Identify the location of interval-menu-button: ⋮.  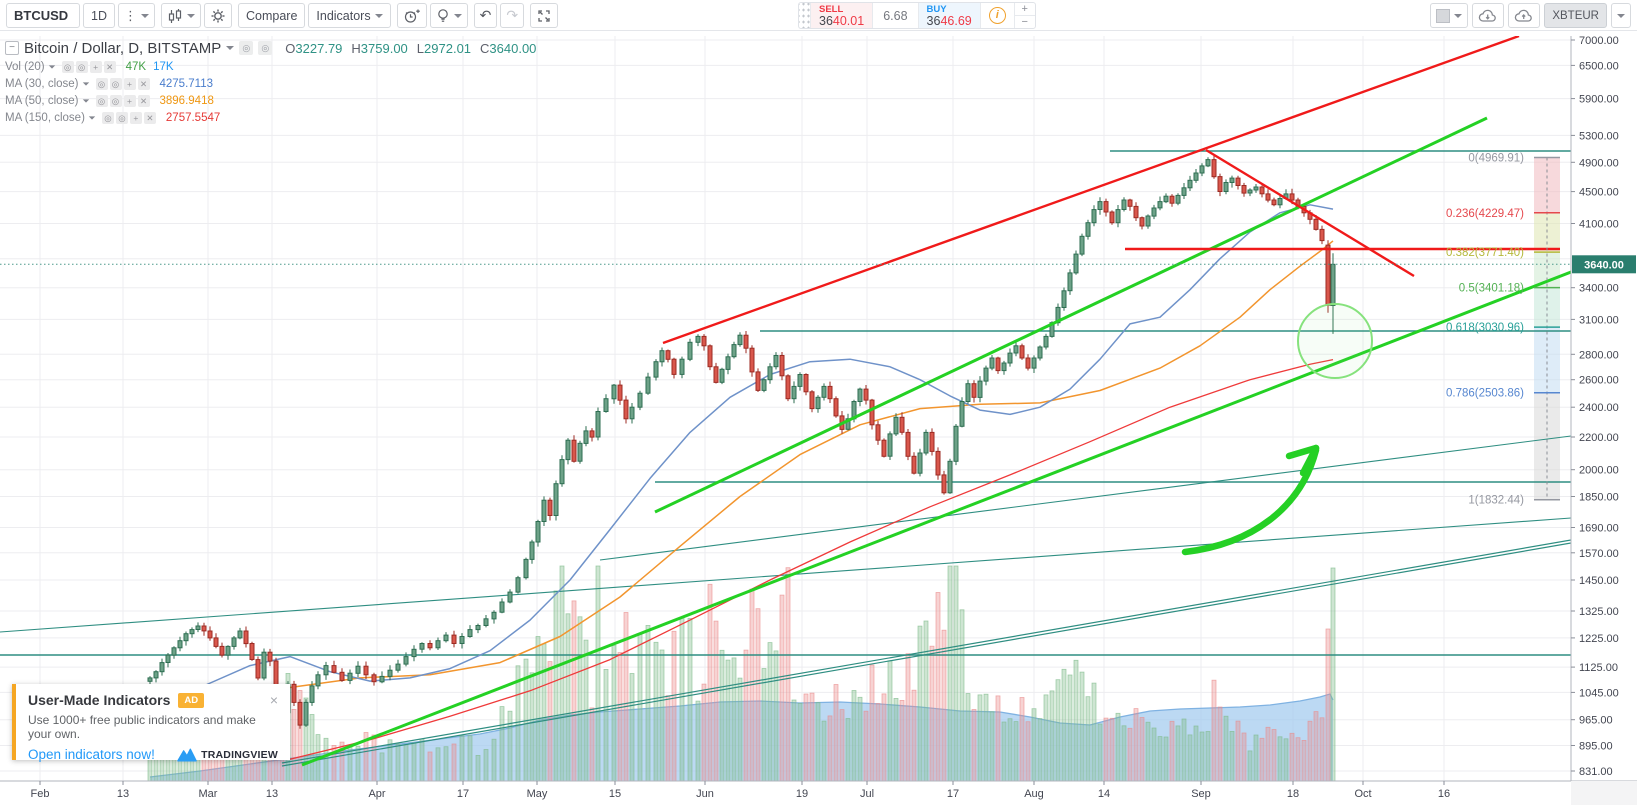
(136, 15).